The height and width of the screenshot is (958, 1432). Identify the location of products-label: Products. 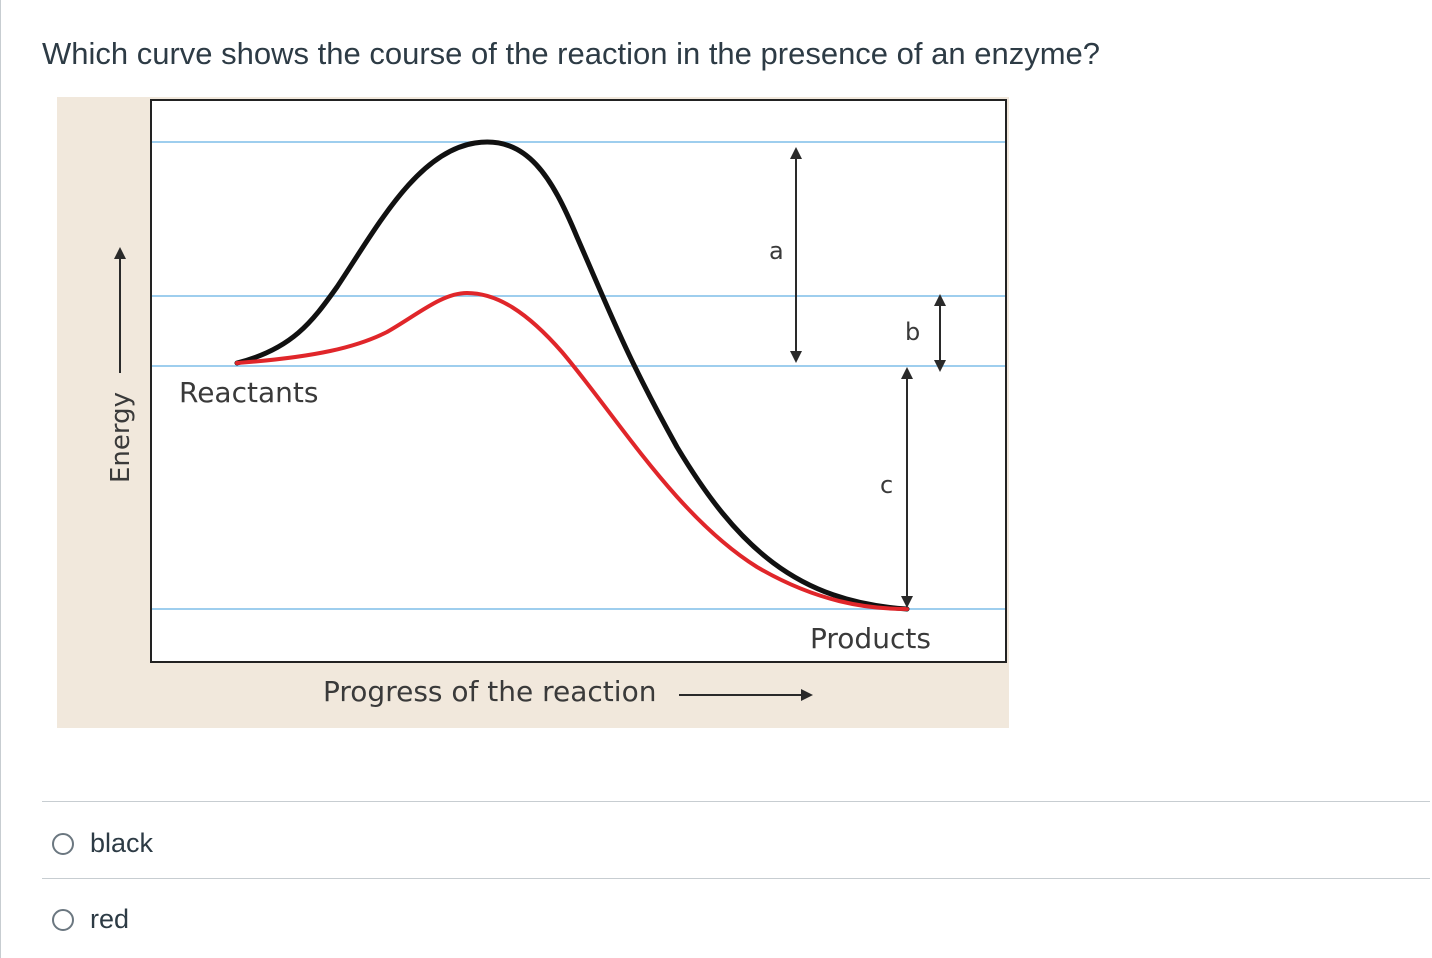
(870, 638).